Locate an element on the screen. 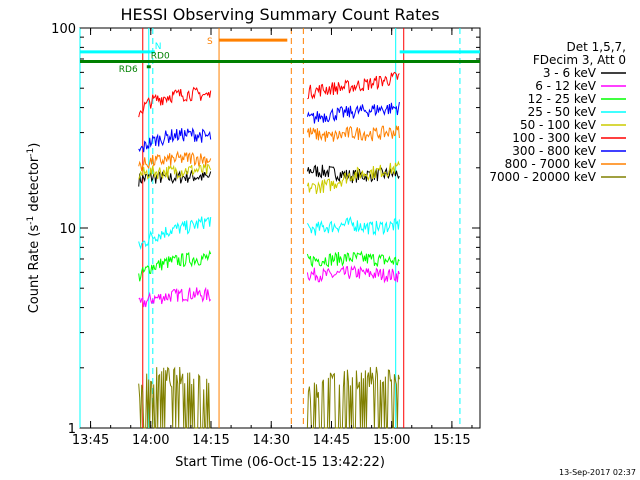 Image resolution: width=640 pixels, height=480 pixels. legend-item-label: 25 - 50 keV is located at coordinates (562, 112).